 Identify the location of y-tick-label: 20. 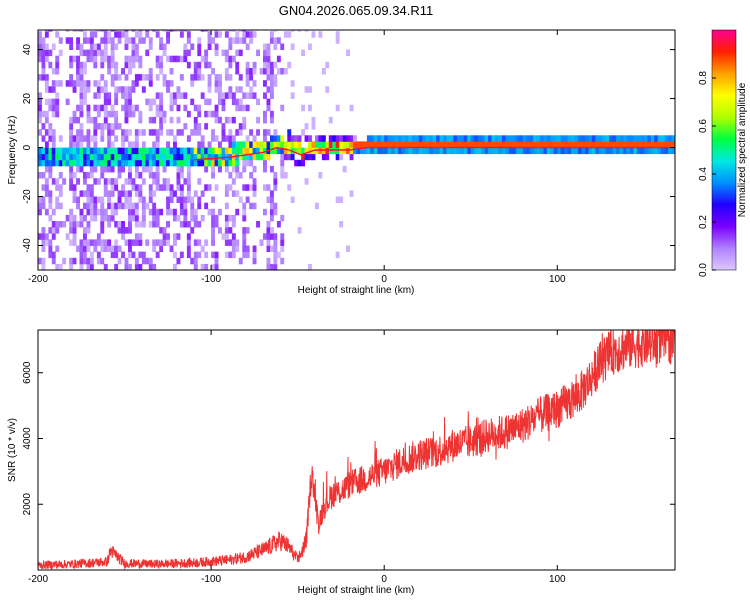
(27, 99).